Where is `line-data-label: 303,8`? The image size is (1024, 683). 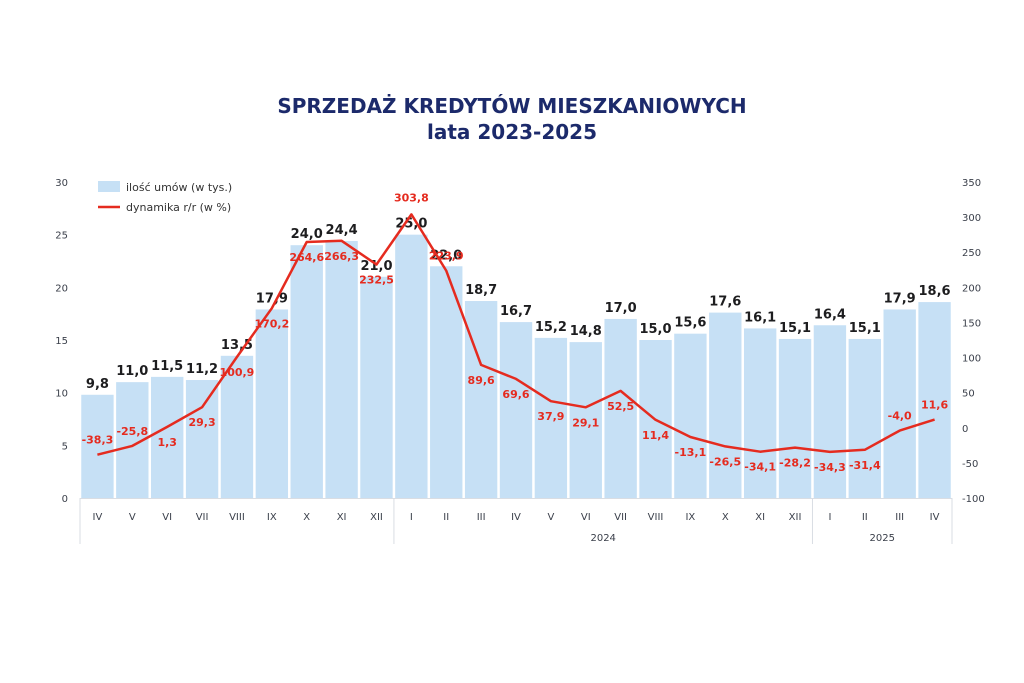 line-data-label: 303,8 is located at coordinates (411, 197).